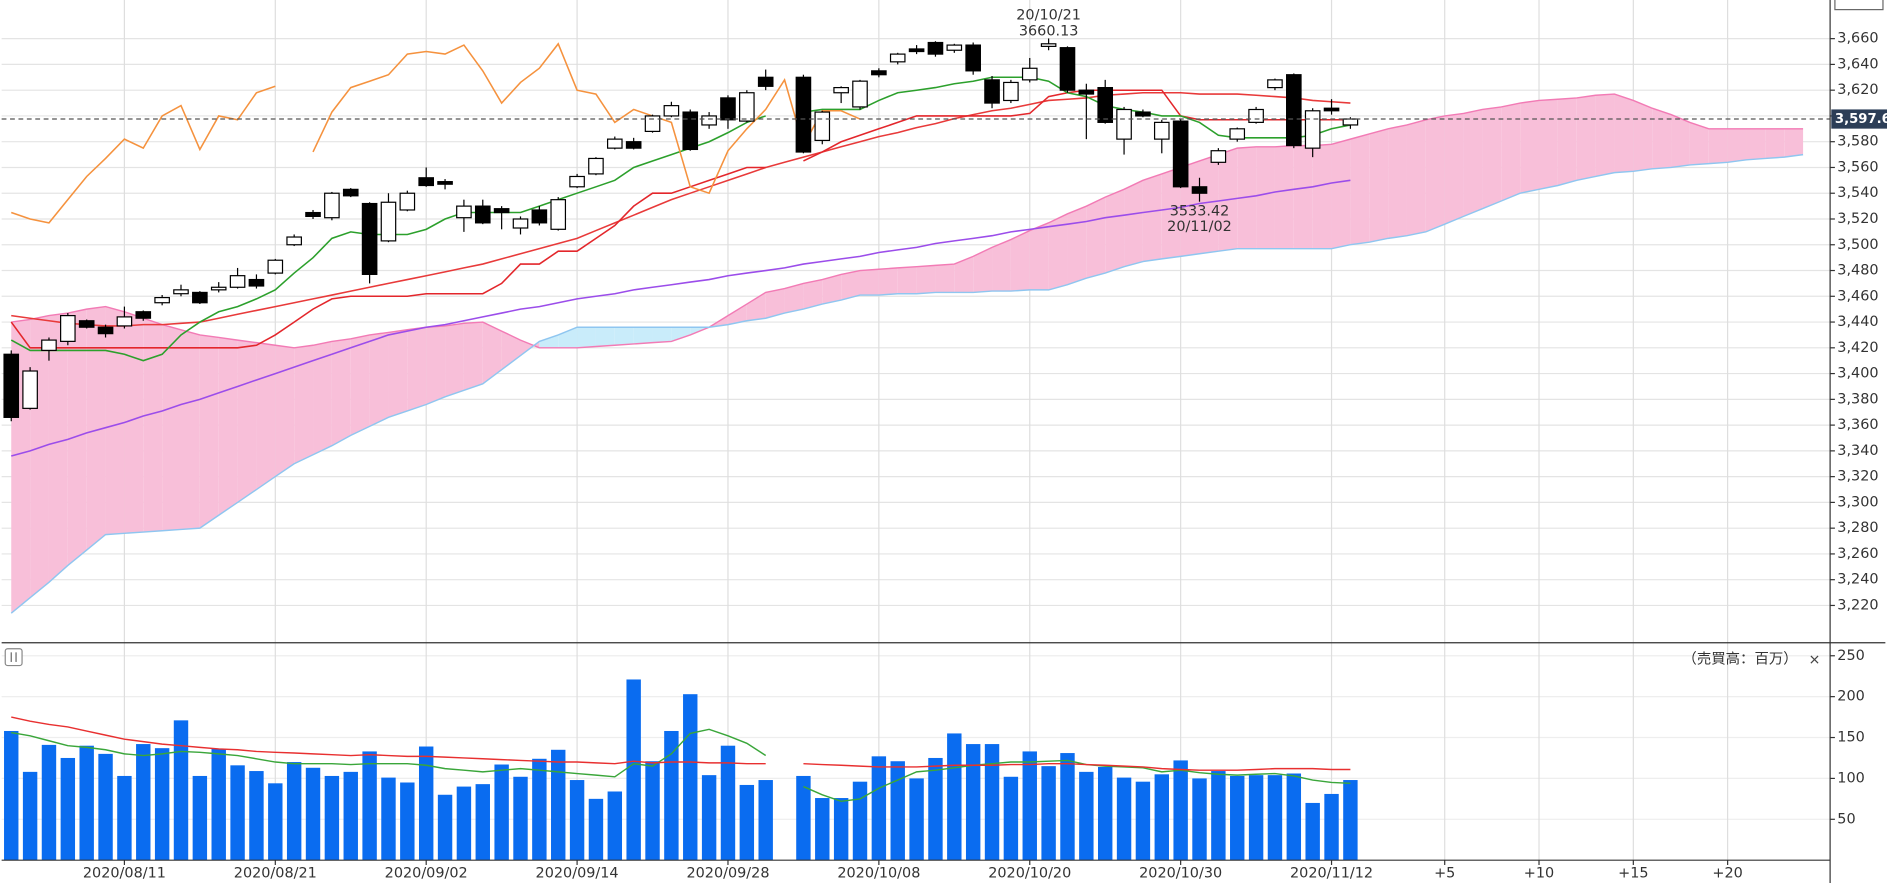  What do you see at coordinates (1857, 64) in the screenshot?
I see `y-tick-label: 3,640` at bounding box center [1857, 64].